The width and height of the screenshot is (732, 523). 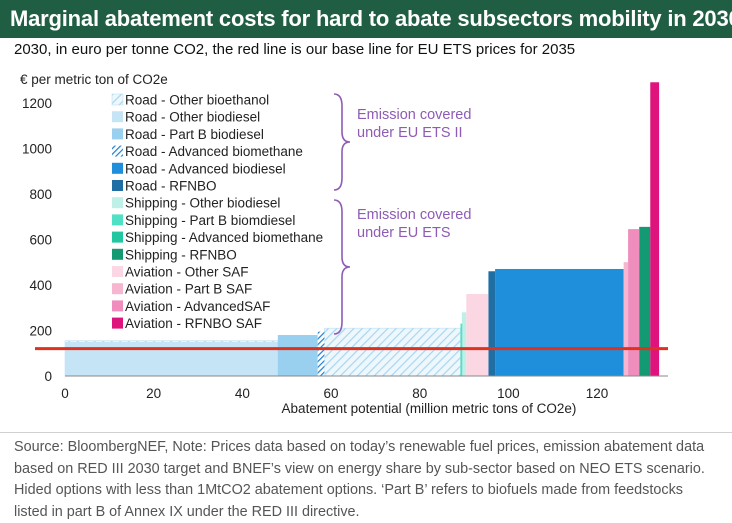 What do you see at coordinates (559, 322) in the screenshot?
I see `bar-road-advanced-biodiesel` at bounding box center [559, 322].